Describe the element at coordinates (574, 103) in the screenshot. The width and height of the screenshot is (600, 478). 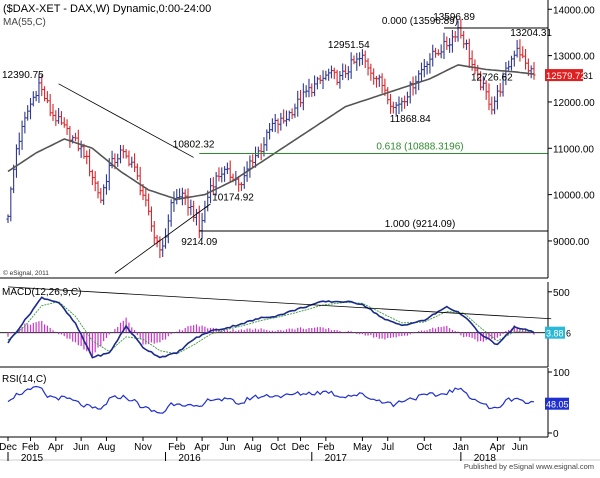
I see `price-tick-label: 12000.00` at that location.